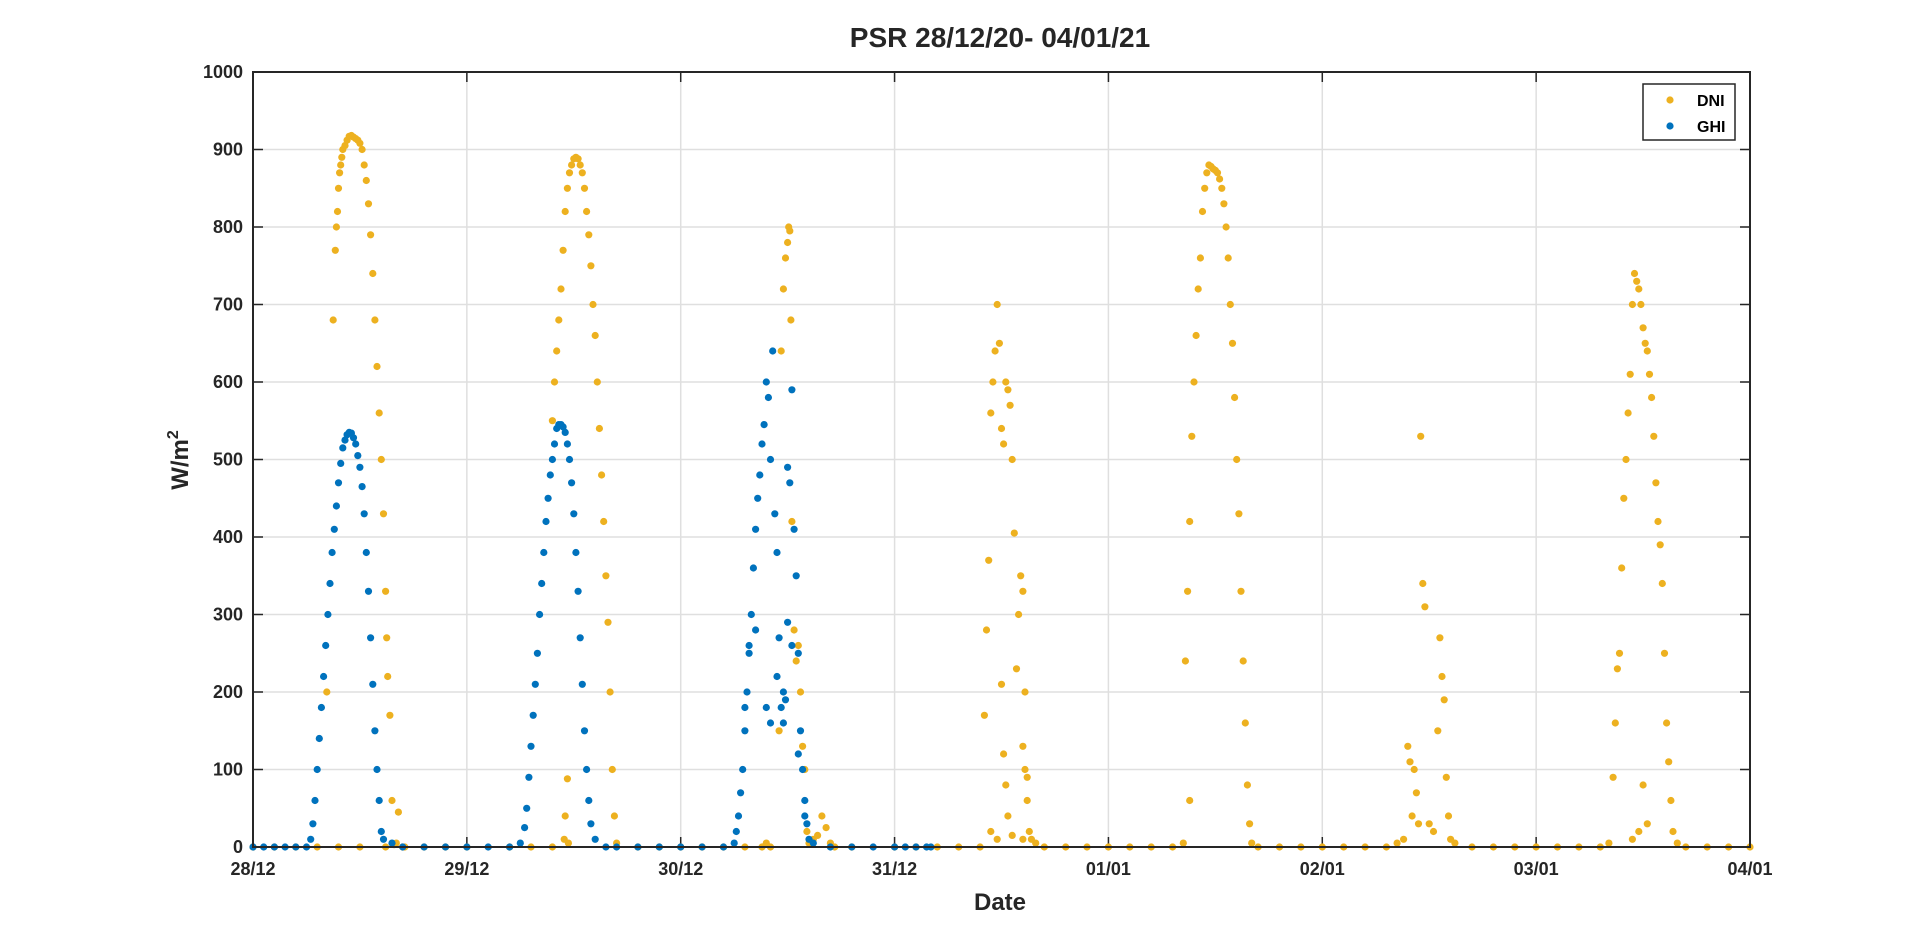  I want to click on y-tick-label: 0, so click(238, 847).